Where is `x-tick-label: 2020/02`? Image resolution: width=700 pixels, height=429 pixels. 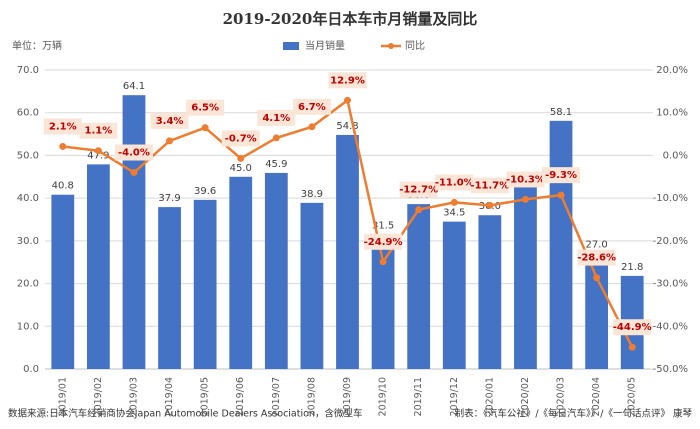
x-tick-label: 2020/02 is located at coordinates (525, 396).